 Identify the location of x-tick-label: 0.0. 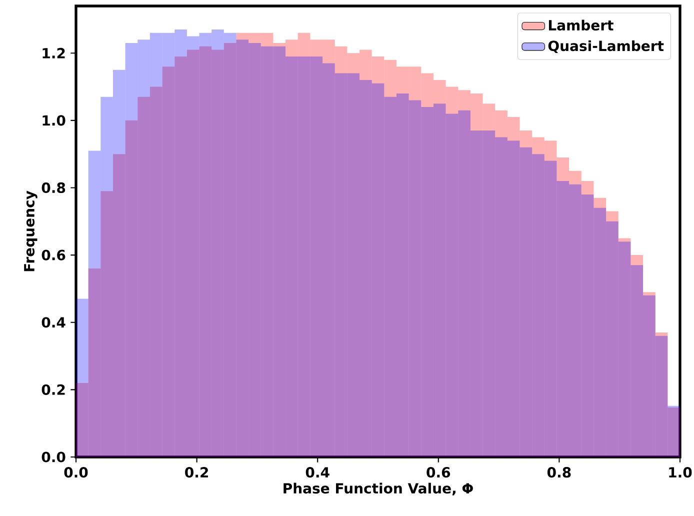
(76, 472).